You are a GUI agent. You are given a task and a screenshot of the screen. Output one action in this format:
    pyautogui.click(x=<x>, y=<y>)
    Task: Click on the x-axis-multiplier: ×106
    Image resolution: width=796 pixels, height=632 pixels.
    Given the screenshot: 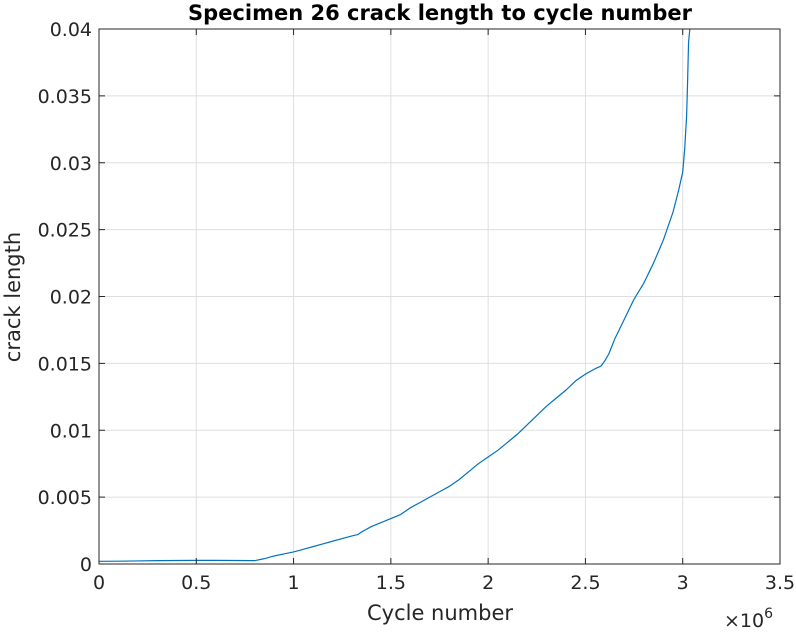 What is the action you would take?
    pyautogui.click(x=748, y=617)
    